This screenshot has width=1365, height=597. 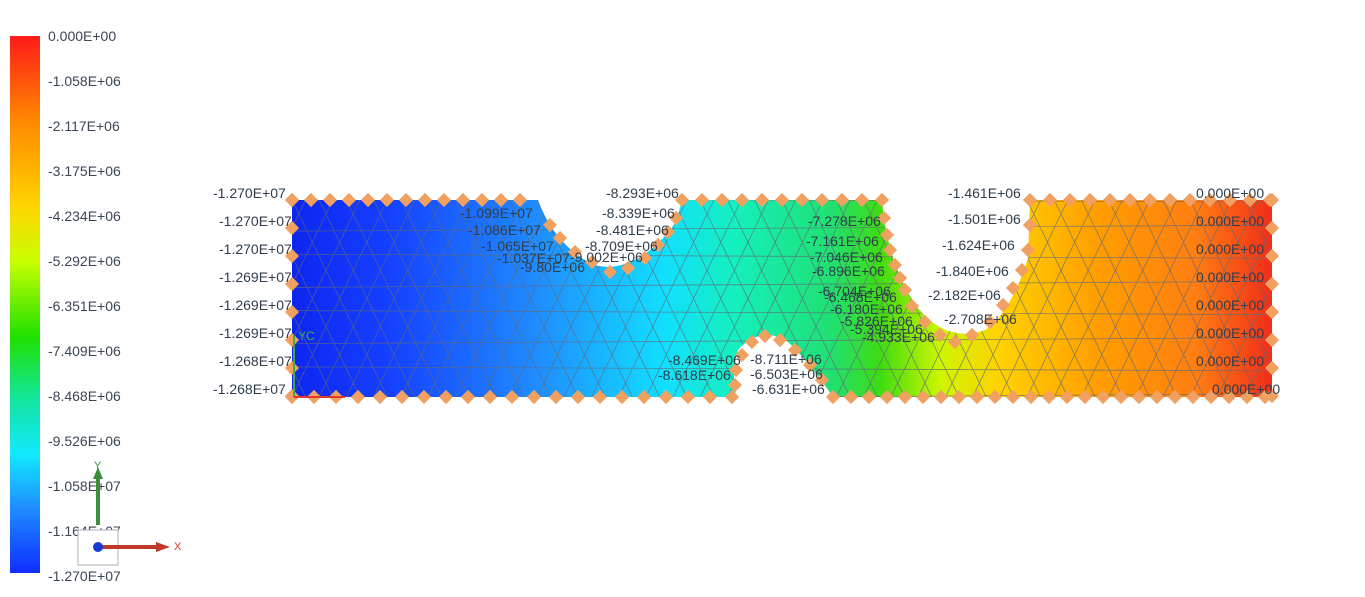 What do you see at coordinates (319, 363) in the screenshot?
I see `model-origin-marker: YC` at bounding box center [319, 363].